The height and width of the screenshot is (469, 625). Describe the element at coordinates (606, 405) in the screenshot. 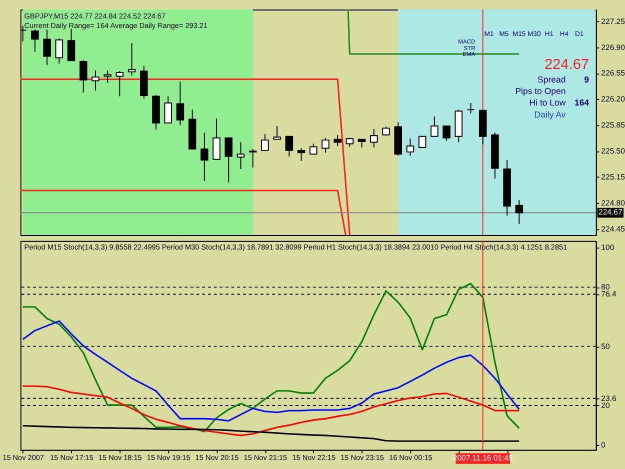

I see `y-tick-label: 20` at that location.